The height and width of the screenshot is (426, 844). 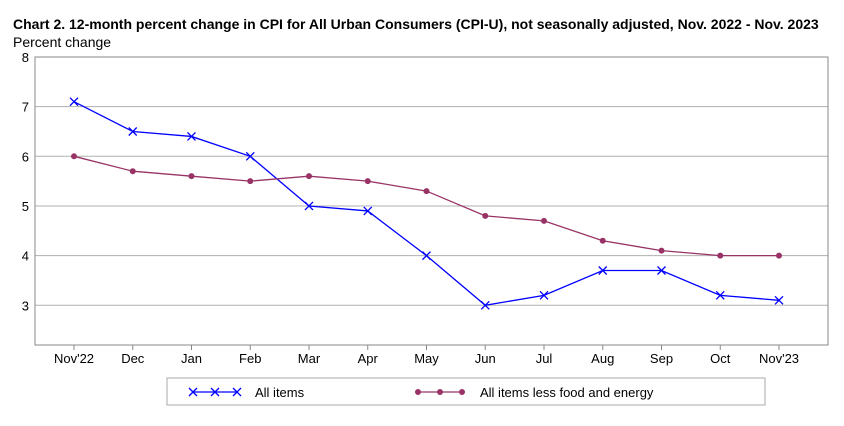 I want to click on x-tick-label: Jun, so click(x=485, y=358).